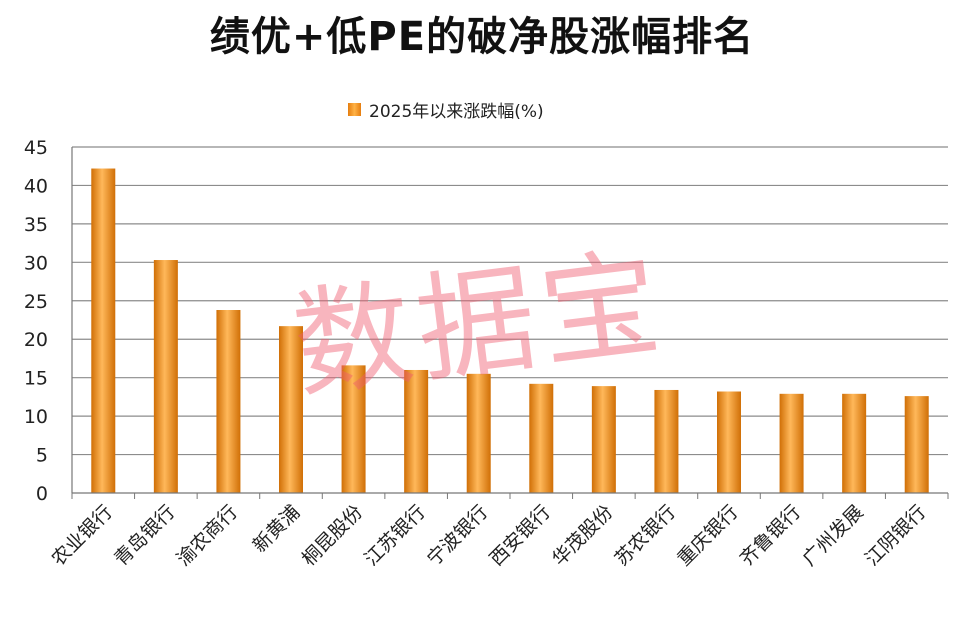 The width and height of the screenshot is (964, 628). I want to click on x-tick-label: 新黄浦, so click(277, 529).